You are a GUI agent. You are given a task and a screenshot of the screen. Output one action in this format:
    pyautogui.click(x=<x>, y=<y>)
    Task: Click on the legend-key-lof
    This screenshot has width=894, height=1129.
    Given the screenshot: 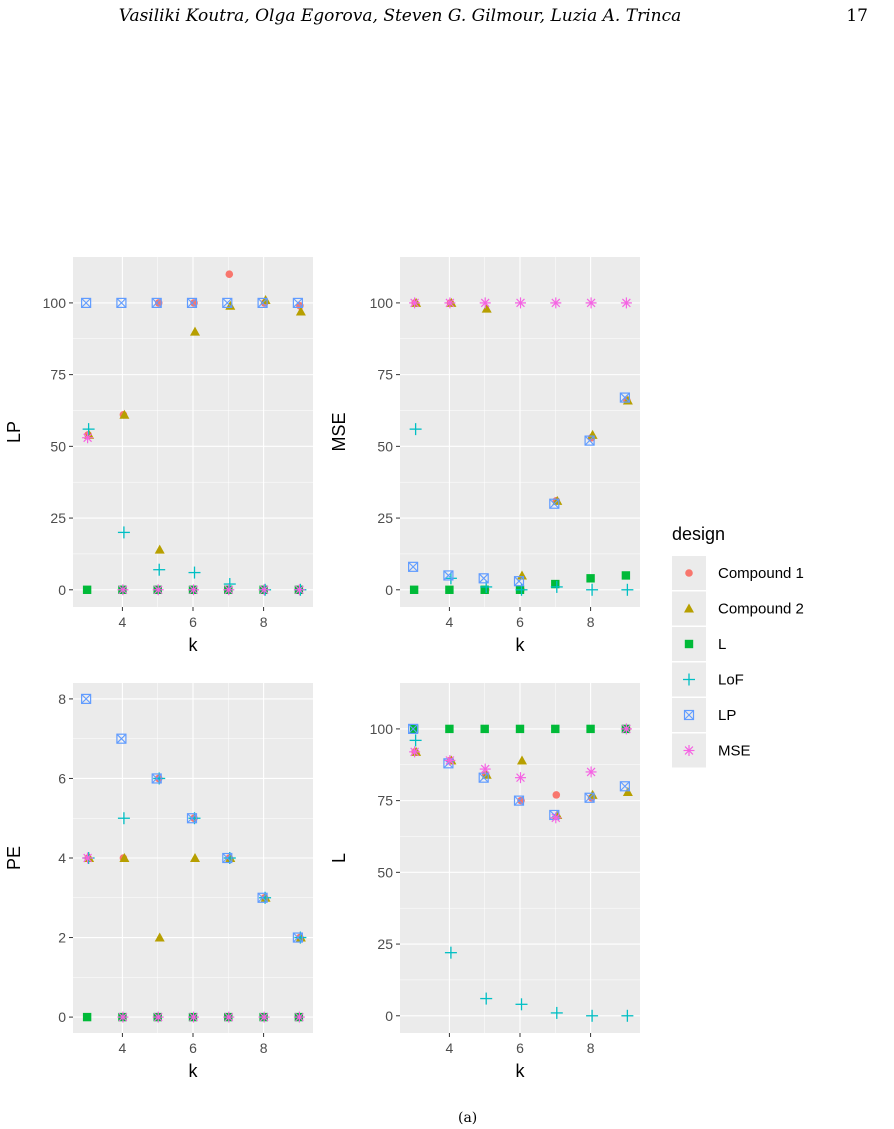 What is the action you would take?
    pyautogui.click(x=689, y=679)
    